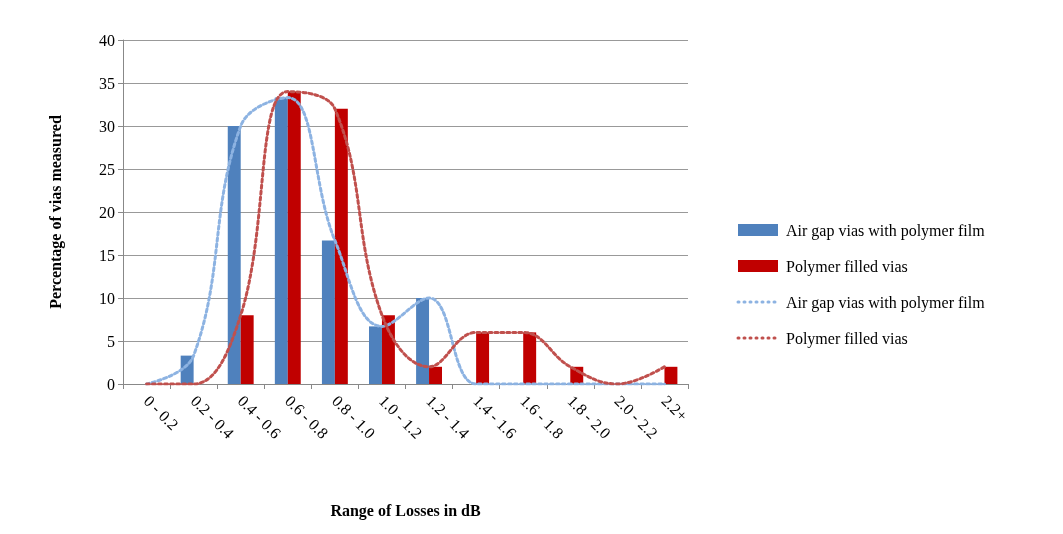 Image resolution: width=1063 pixels, height=534 pixels. I want to click on x-tick-label: 0 - 0.2, so click(161, 412).